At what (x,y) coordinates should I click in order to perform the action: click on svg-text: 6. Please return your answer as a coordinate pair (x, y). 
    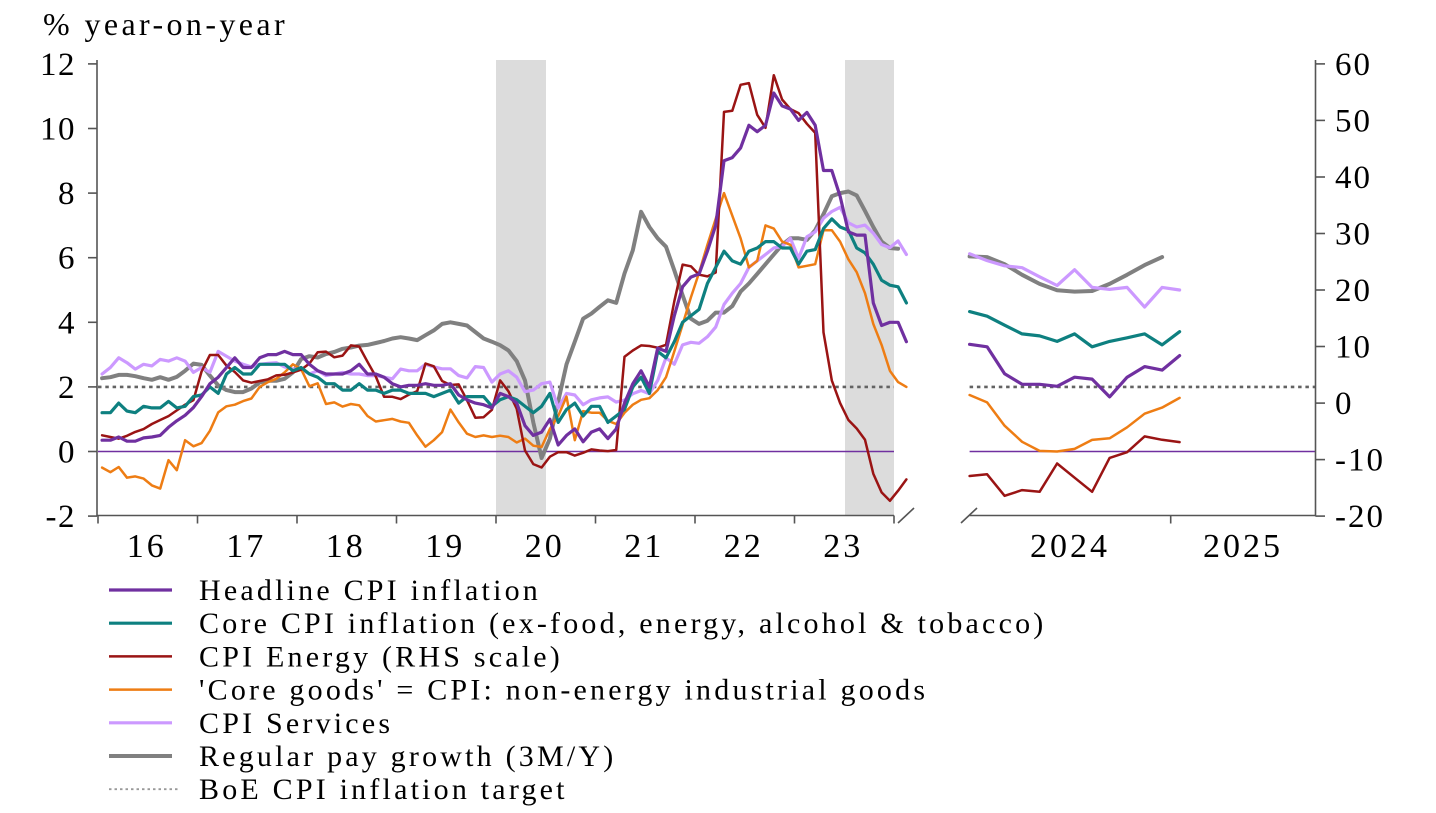
    Looking at the image, I should click on (67, 259).